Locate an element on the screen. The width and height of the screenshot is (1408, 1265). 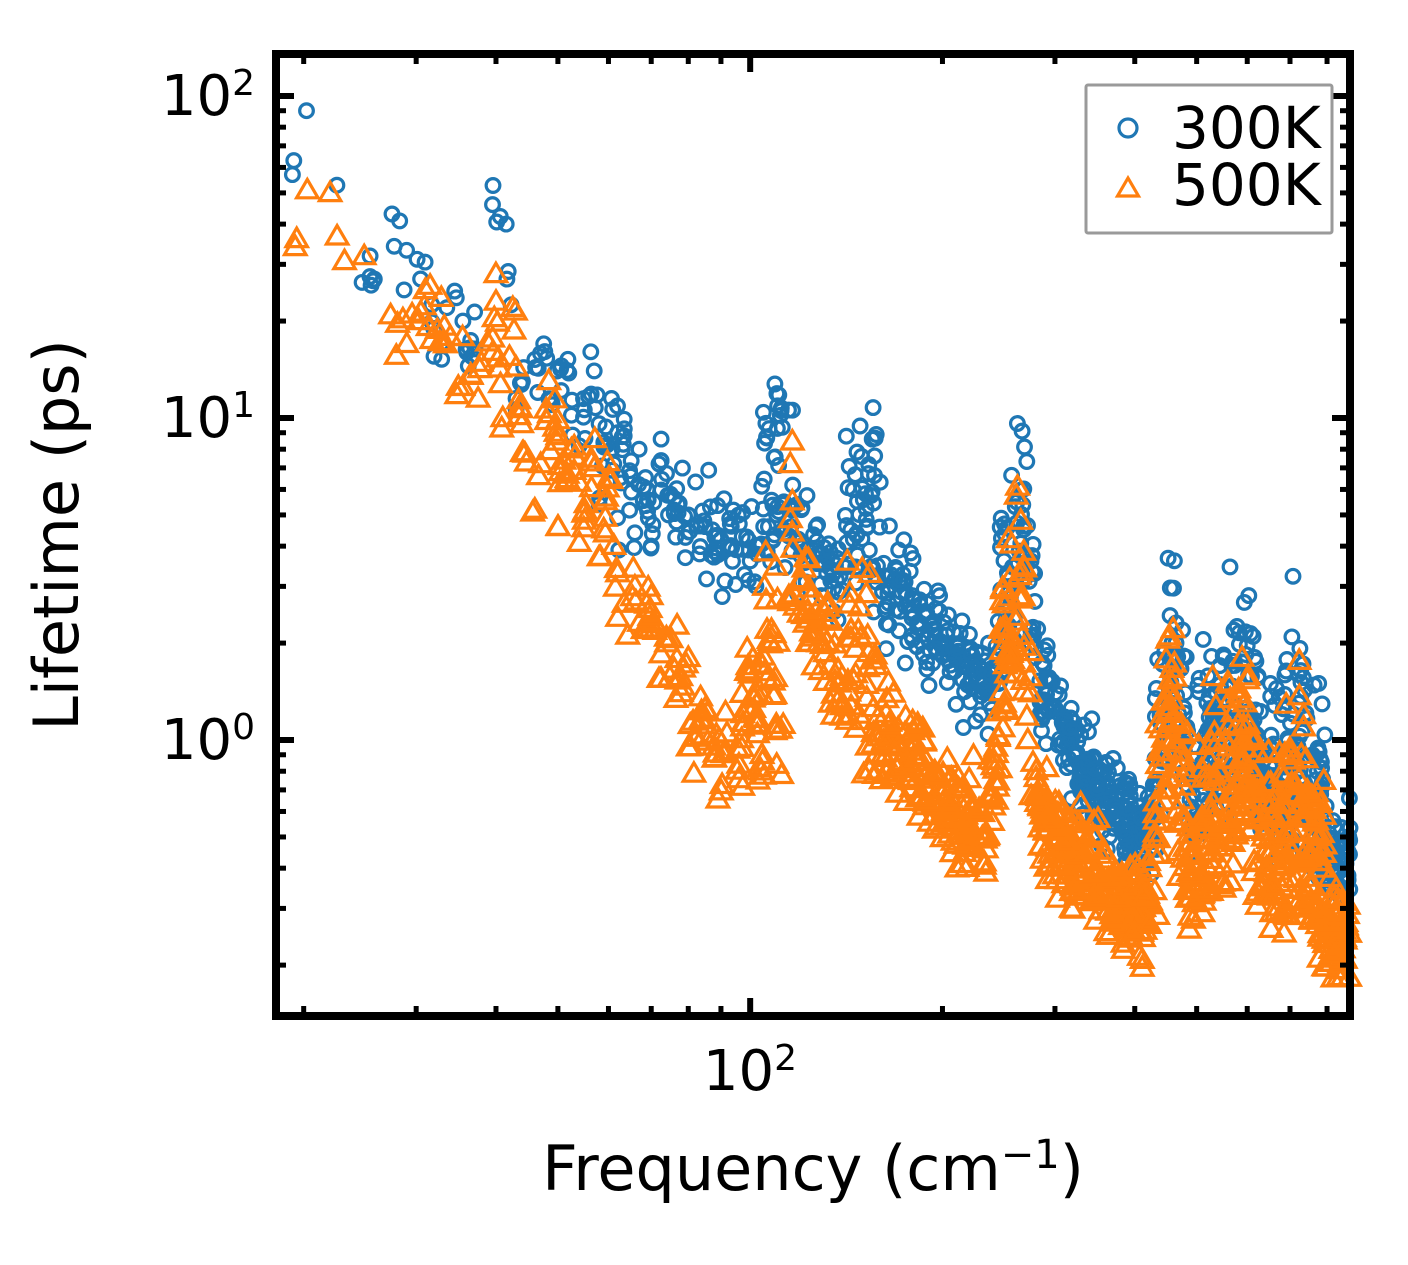
y-tick-label-100: 102 is located at coordinates (208, 96).